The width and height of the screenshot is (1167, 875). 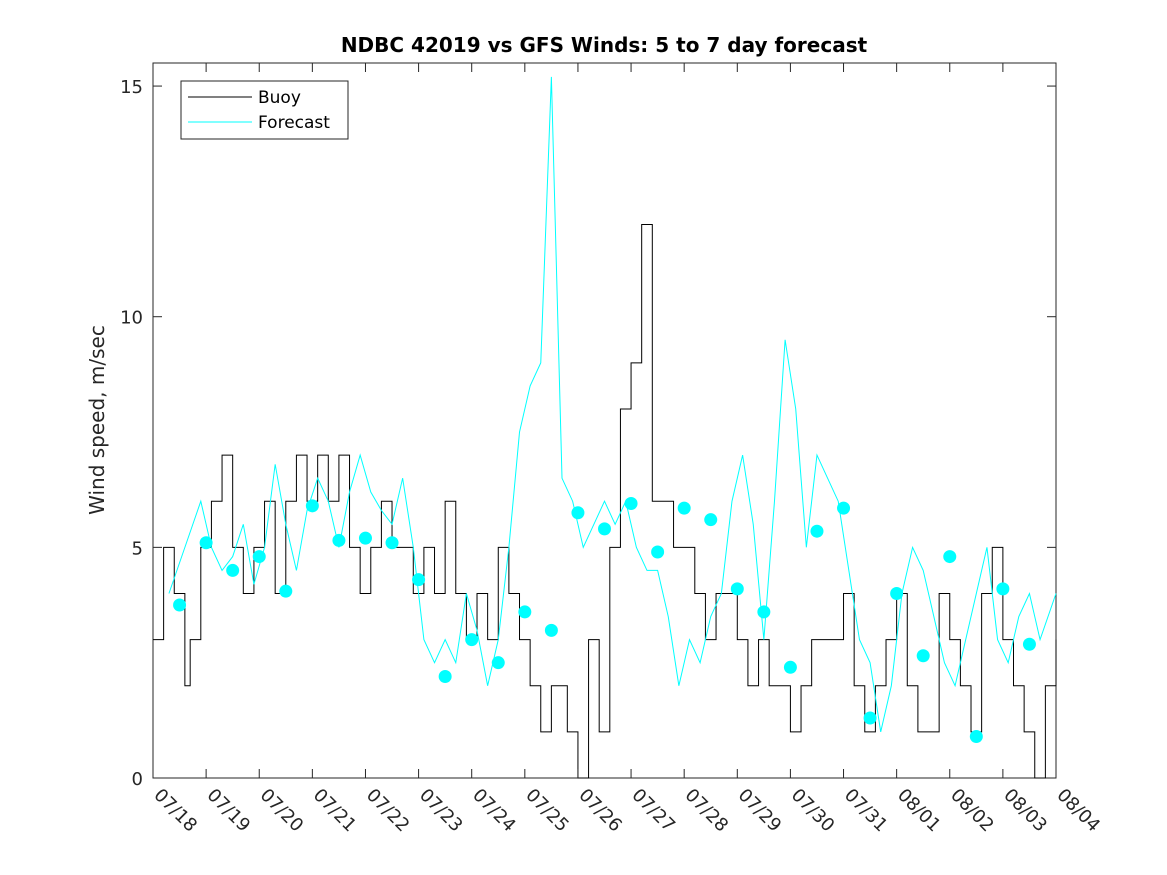 I want to click on x-tick-label: 07/31, so click(x=866, y=811).